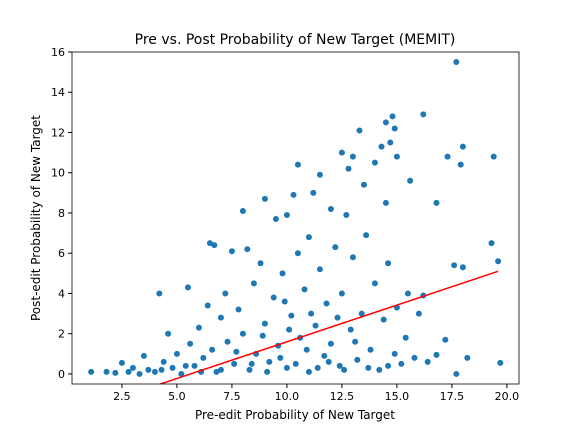 The width and height of the screenshot is (576, 432). I want to click on x-tick-label: 20.0, so click(507, 396).